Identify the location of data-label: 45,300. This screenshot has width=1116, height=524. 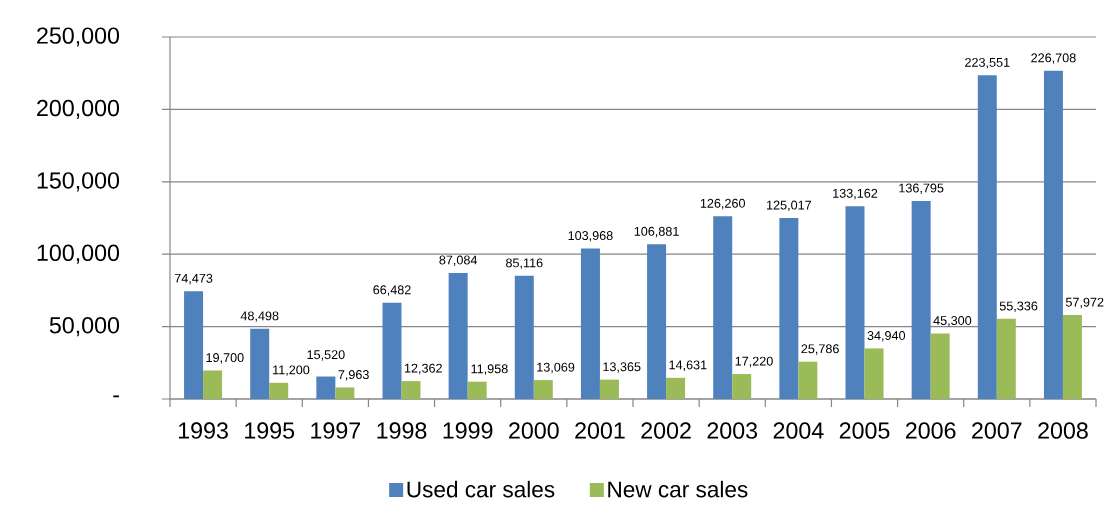
(952, 321).